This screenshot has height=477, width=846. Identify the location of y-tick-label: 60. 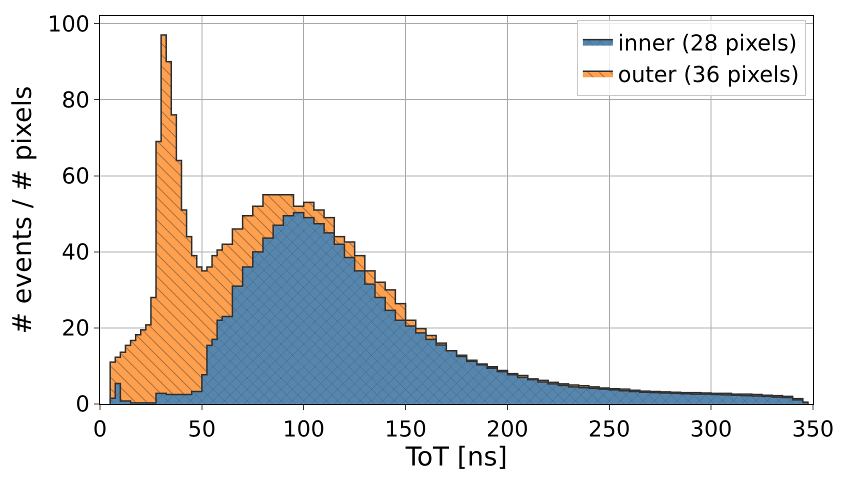
(76, 177).